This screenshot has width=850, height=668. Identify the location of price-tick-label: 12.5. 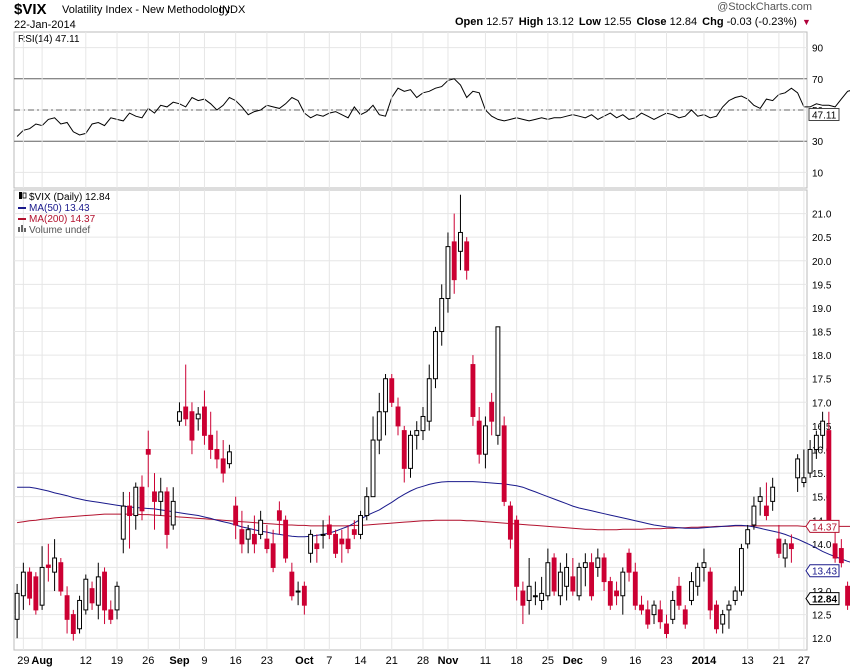
(822, 616).